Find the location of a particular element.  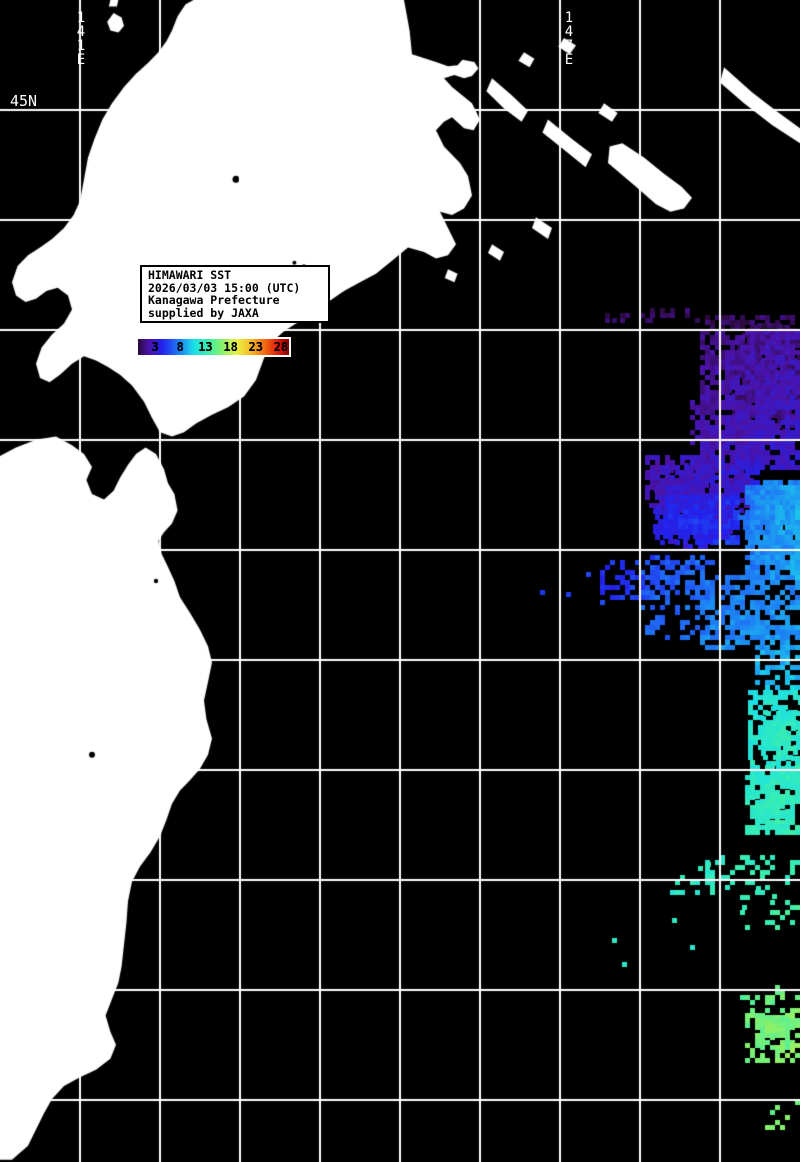

colorbar-tick-18: 18 is located at coordinates (230, 347).